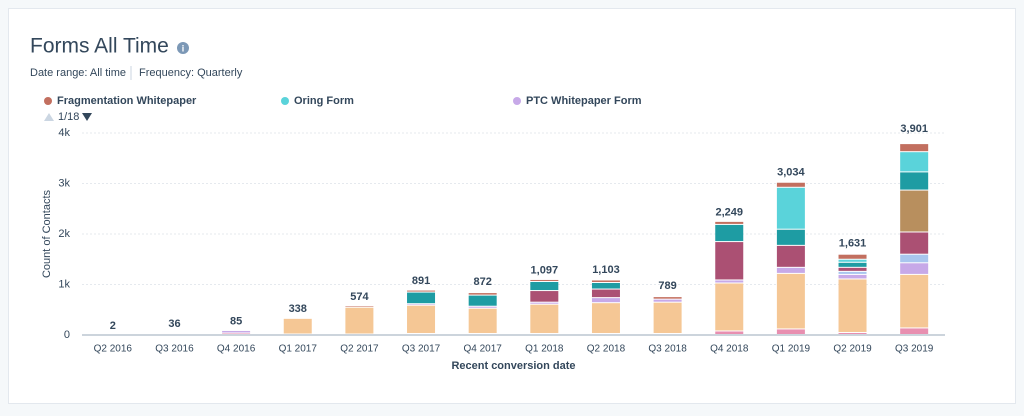 The width and height of the screenshot is (1024, 416). I want to click on y-axis-label: Count of Contacts, so click(47, 233).